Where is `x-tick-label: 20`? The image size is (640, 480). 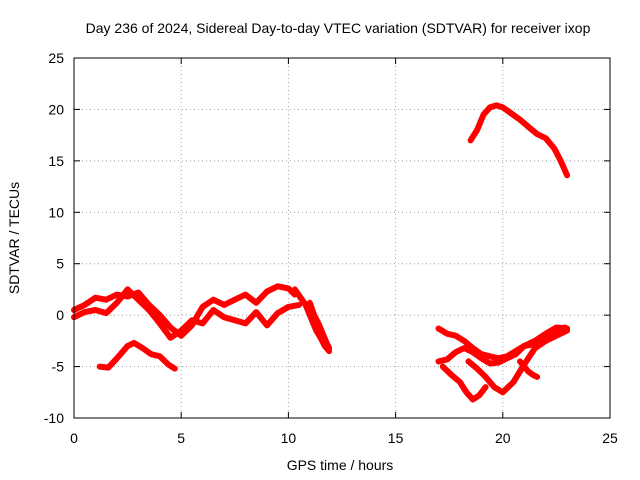 x-tick-label: 20 is located at coordinates (503, 438).